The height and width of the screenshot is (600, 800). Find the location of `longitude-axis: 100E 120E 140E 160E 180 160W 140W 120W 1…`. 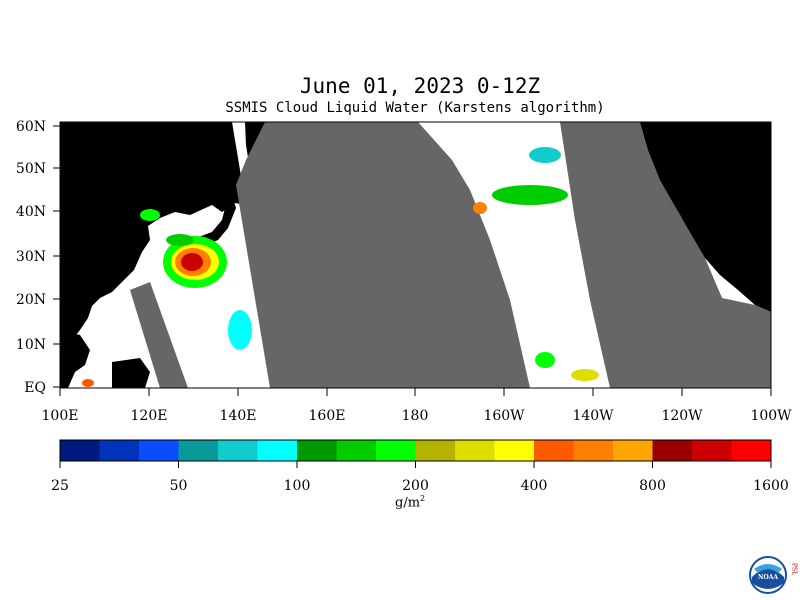

longitude-axis: 100E 120E 140E 160E 180 160W 140W 120W 1… is located at coordinates (417, 406).